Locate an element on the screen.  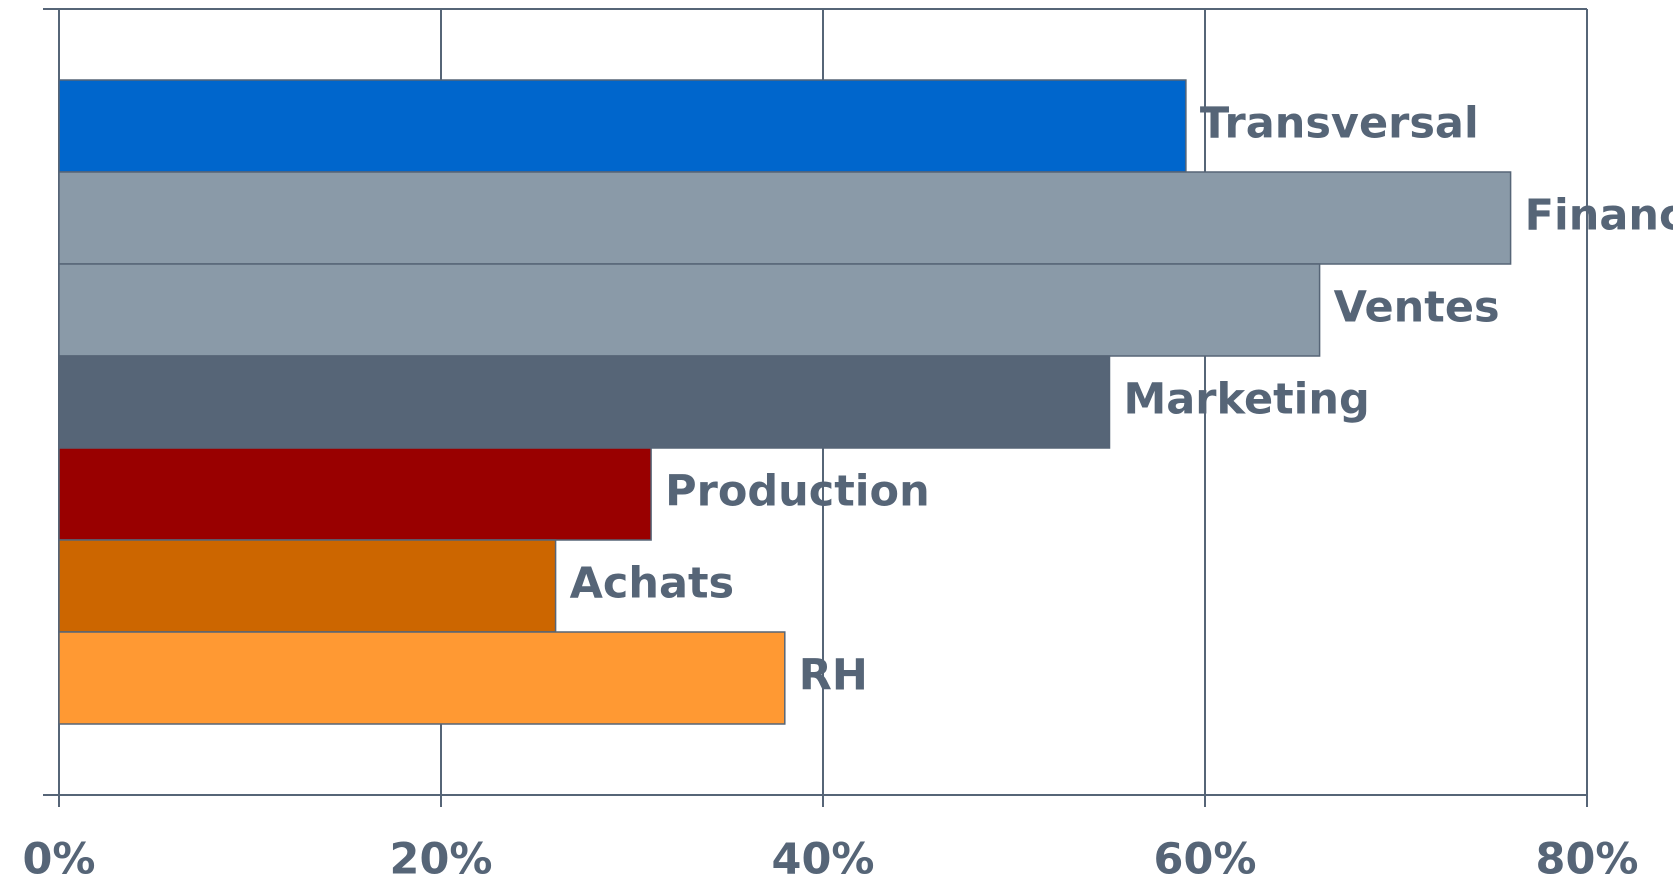
category-label: Achats is located at coordinates (652, 584).